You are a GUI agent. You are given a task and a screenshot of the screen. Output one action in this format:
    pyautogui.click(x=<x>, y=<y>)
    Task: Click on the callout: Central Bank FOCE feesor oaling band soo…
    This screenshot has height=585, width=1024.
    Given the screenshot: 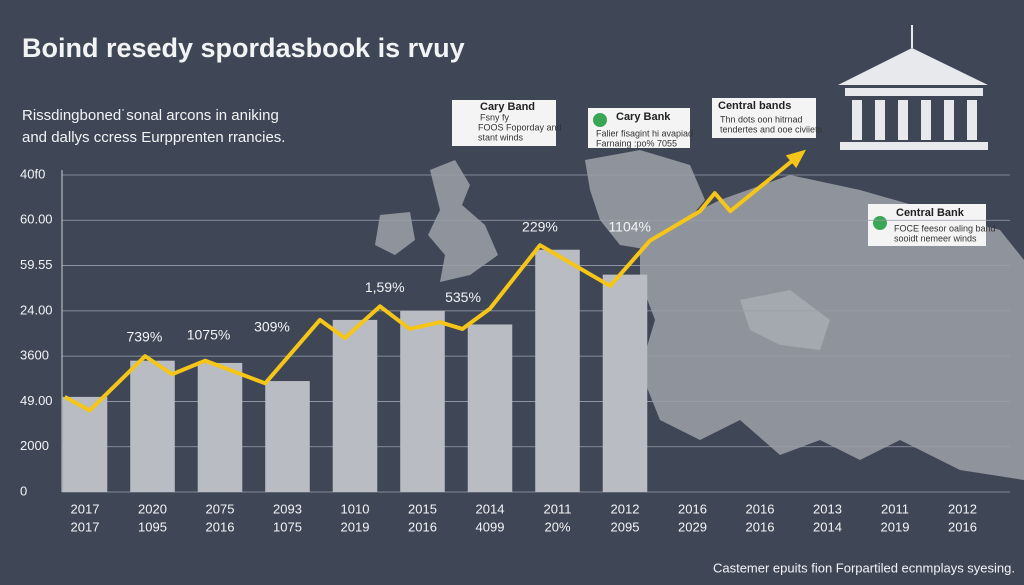 What is the action you would take?
    pyautogui.click(x=932, y=225)
    